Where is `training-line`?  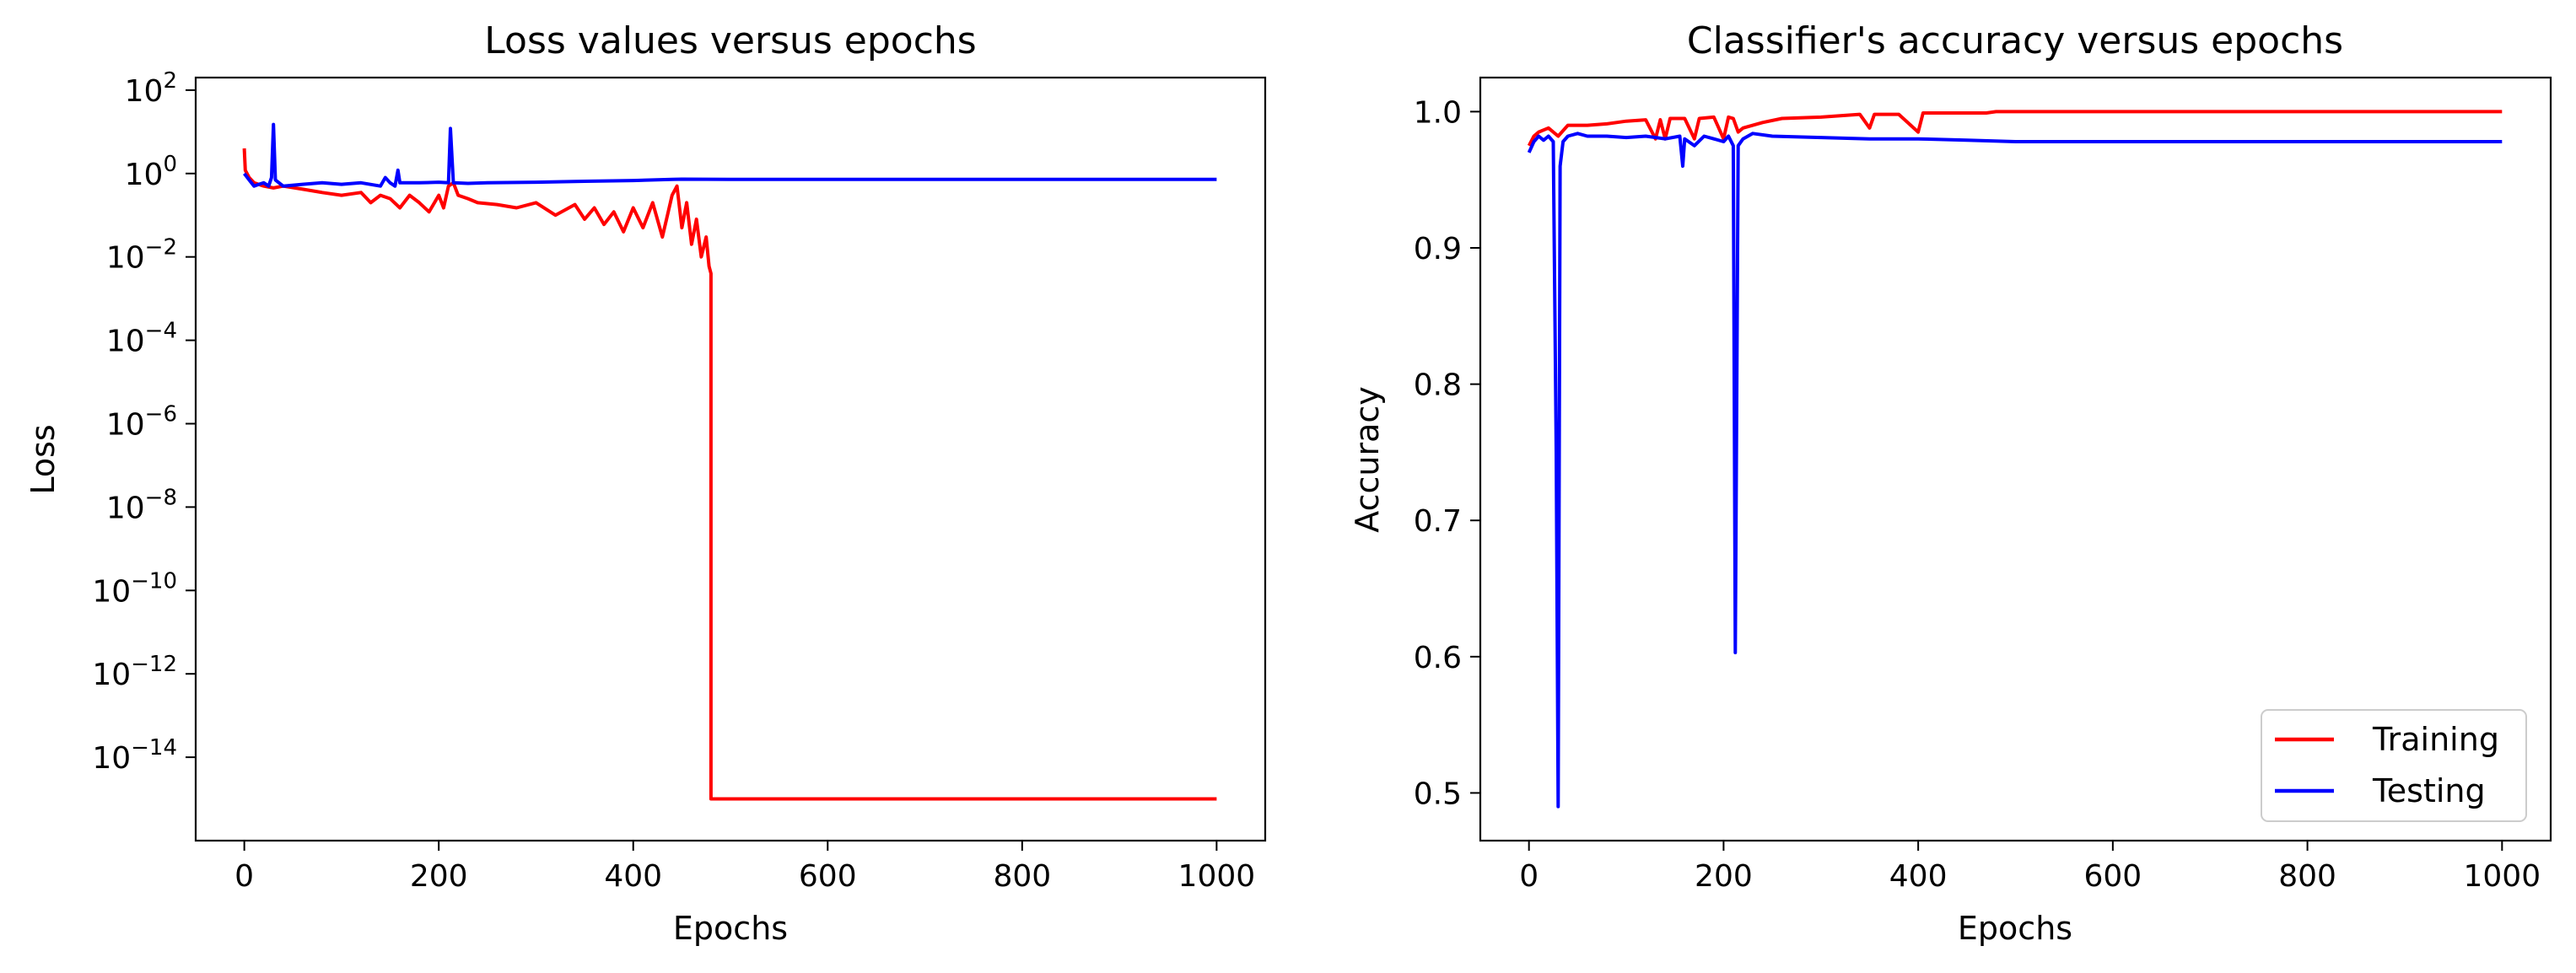
training-line is located at coordinates (2015, 128).